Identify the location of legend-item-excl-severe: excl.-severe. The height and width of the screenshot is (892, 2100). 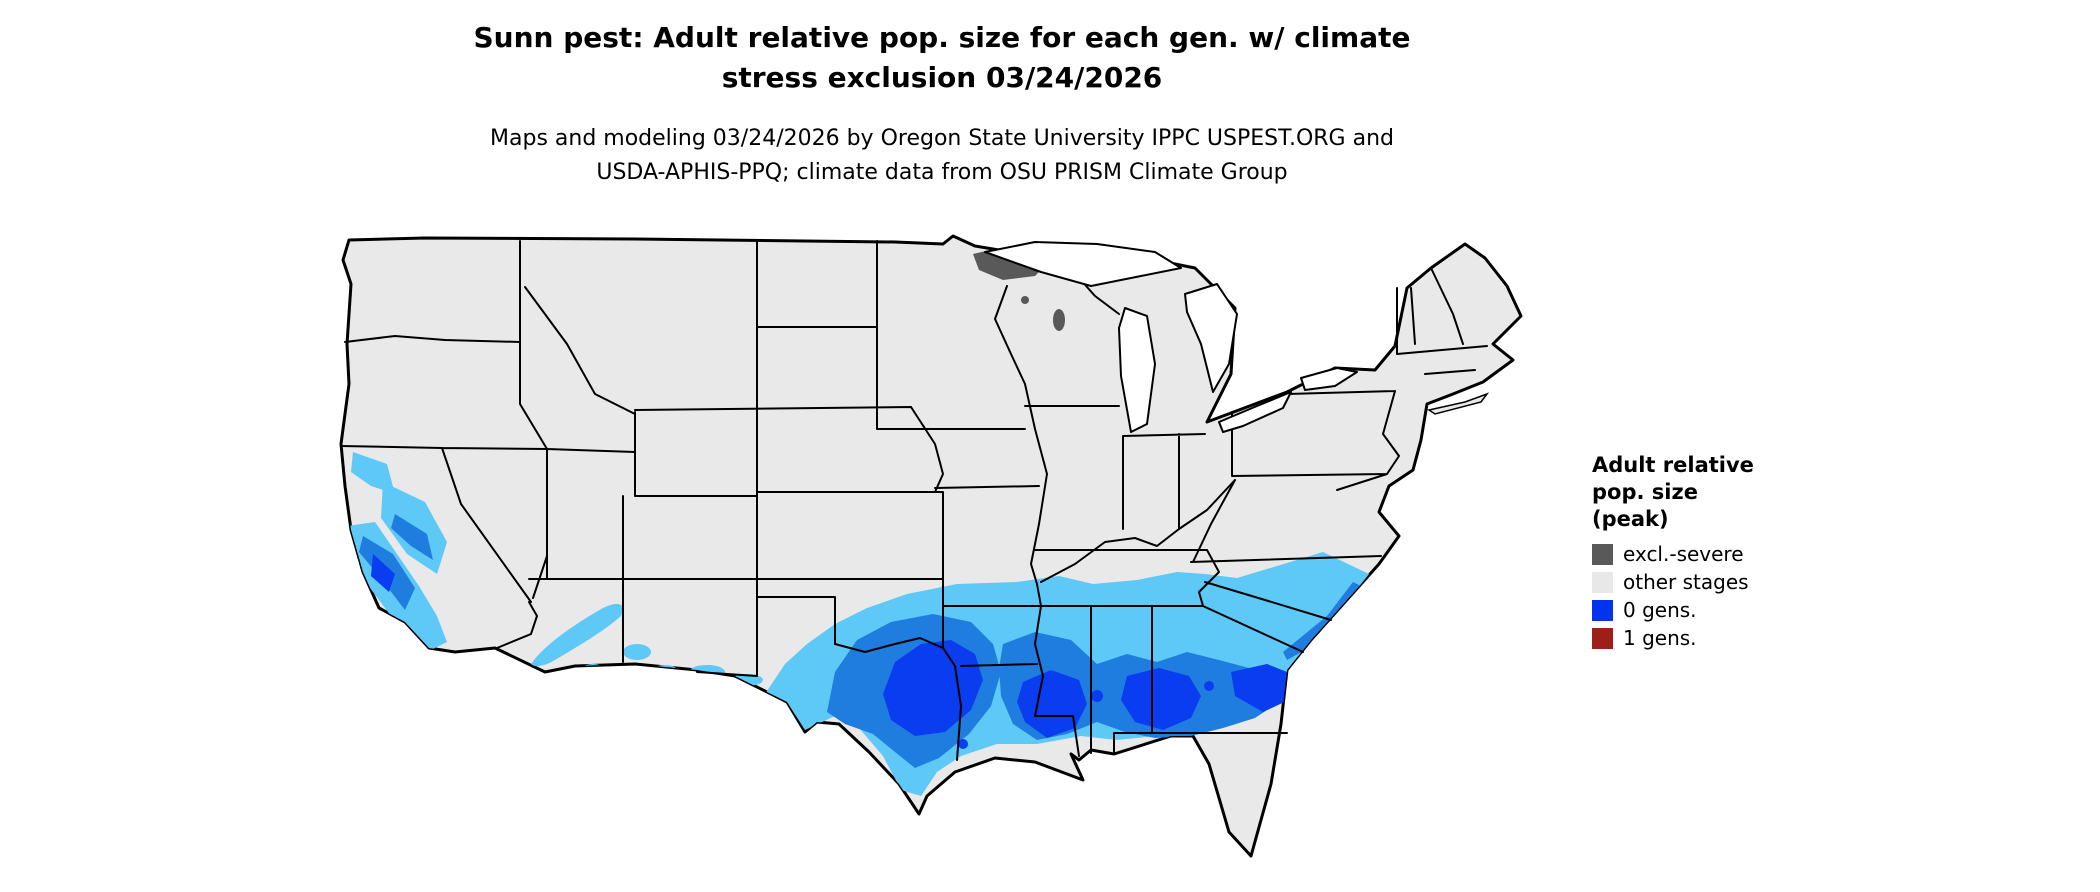
(1742, 554).